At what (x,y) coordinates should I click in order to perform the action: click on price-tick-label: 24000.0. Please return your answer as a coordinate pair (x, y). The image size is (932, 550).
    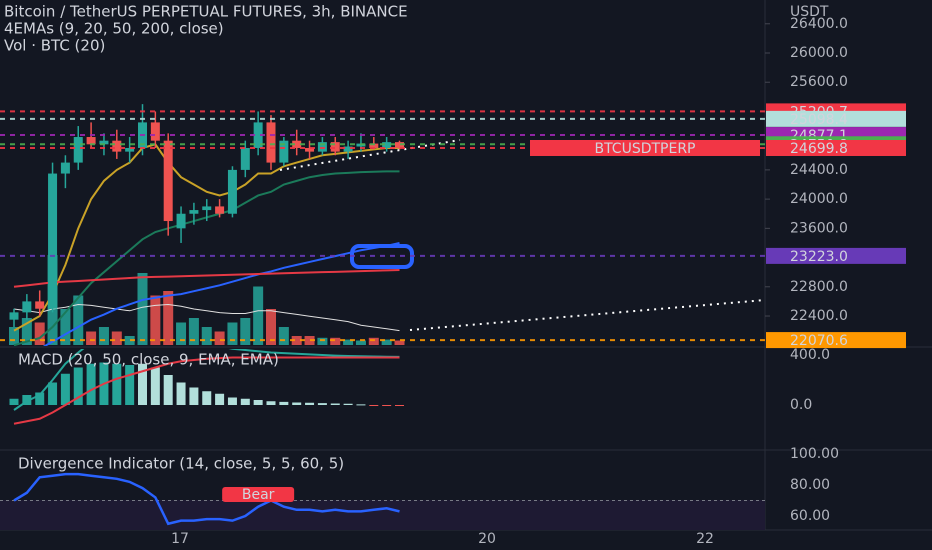
    Looking at the image, I should click on (819, 199).